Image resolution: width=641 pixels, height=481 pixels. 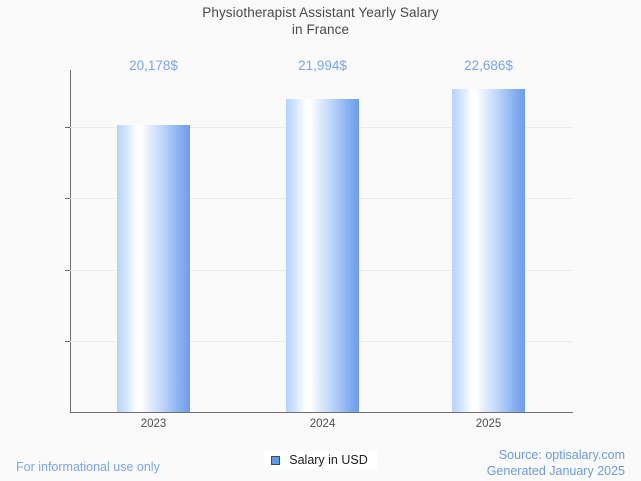 I want to click on value-label-2023: 20,178$, so click(x=153, y=65).